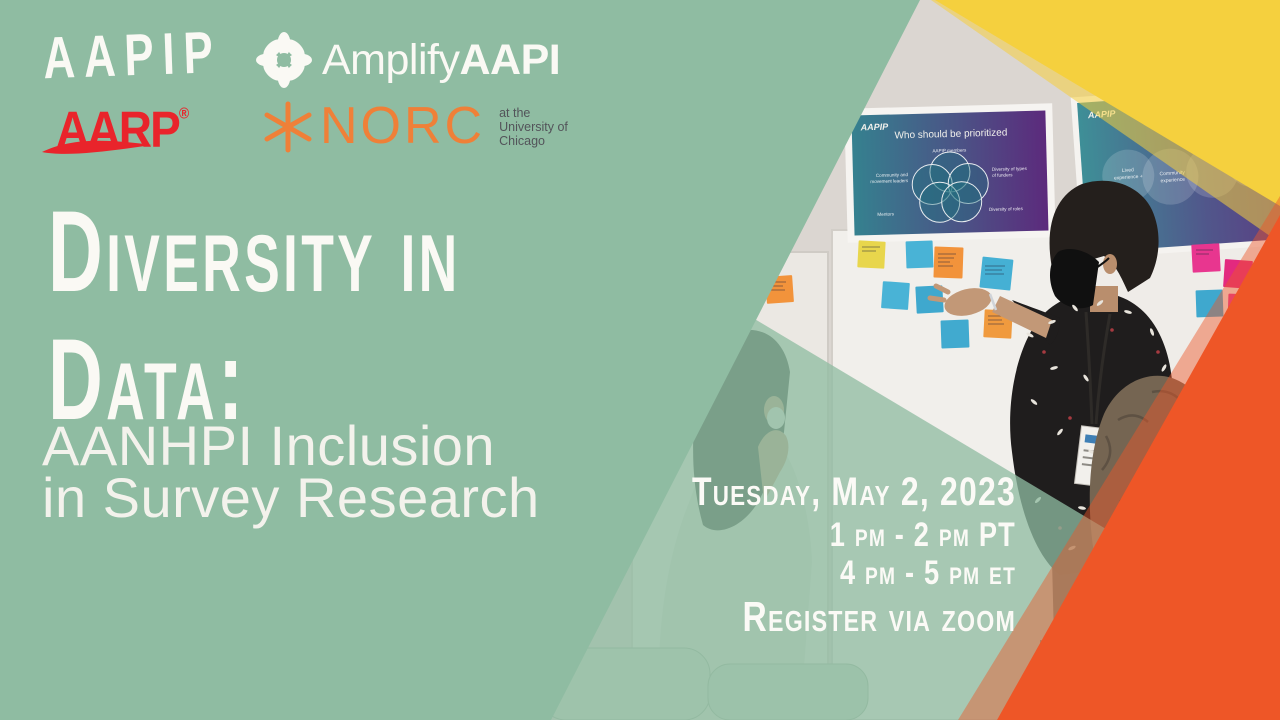 This screenshot has width=1280, height=720. I want to click on subtitle-line-2: in Survey Research, so click(291, 497).